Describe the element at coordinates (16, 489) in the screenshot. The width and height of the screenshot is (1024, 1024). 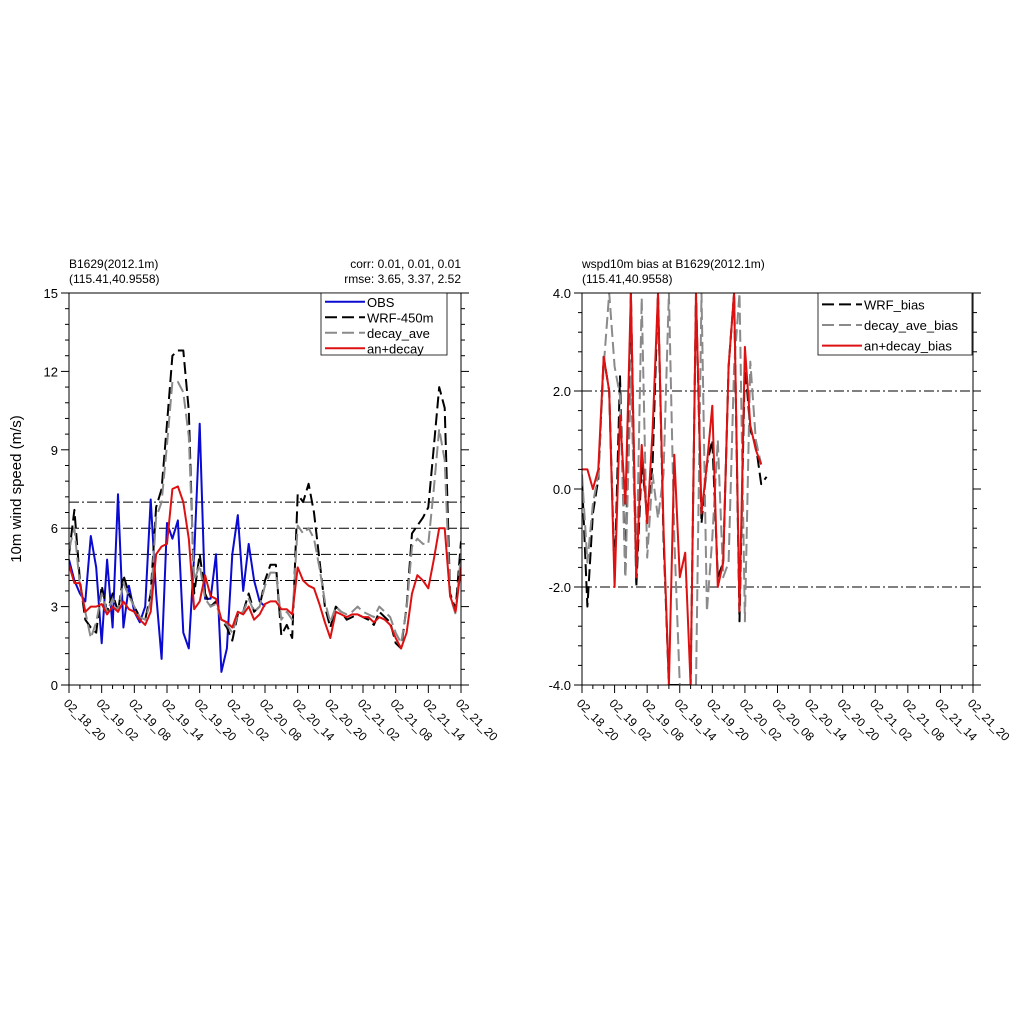
I see `y-axis-label: 10m wind speed (m/s)` at that location.